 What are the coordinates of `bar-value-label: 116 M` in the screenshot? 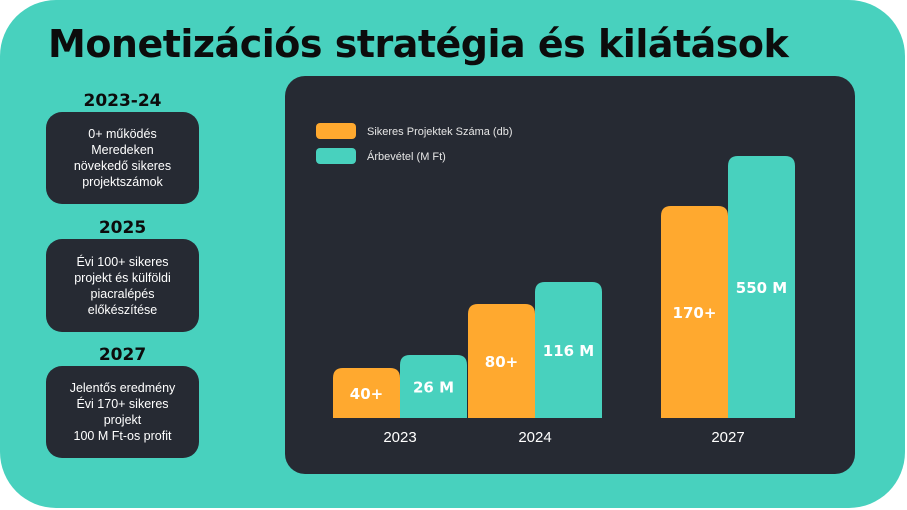 It's located at (568, 351).